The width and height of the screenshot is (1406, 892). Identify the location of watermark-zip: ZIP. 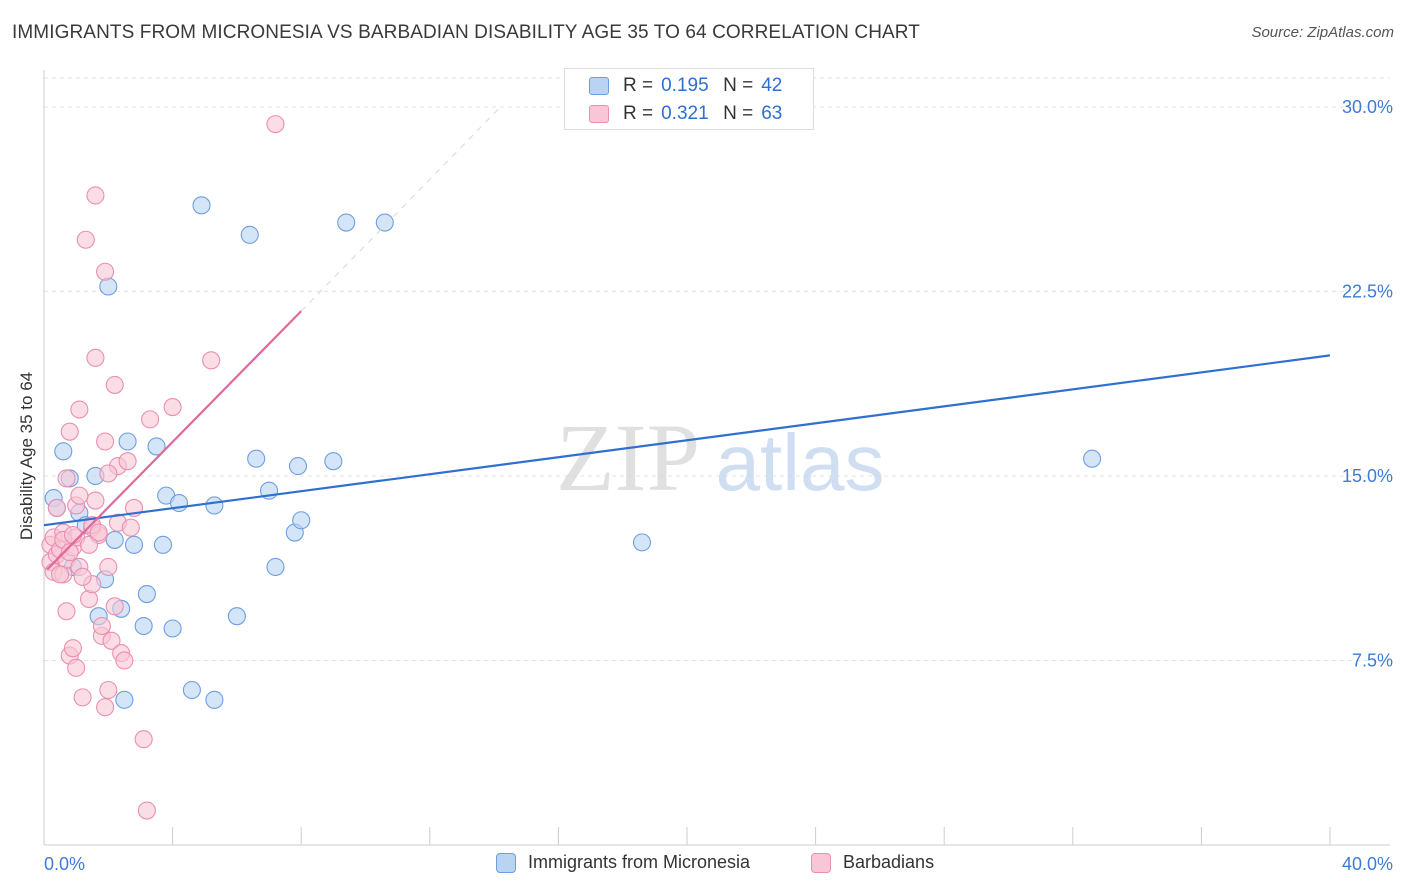
(628, 457).